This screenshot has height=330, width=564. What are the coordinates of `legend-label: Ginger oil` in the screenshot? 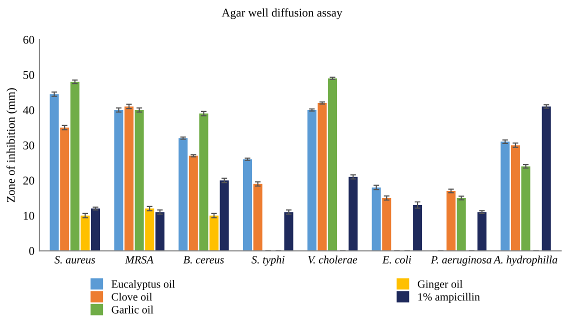 It's located at (440, 285).